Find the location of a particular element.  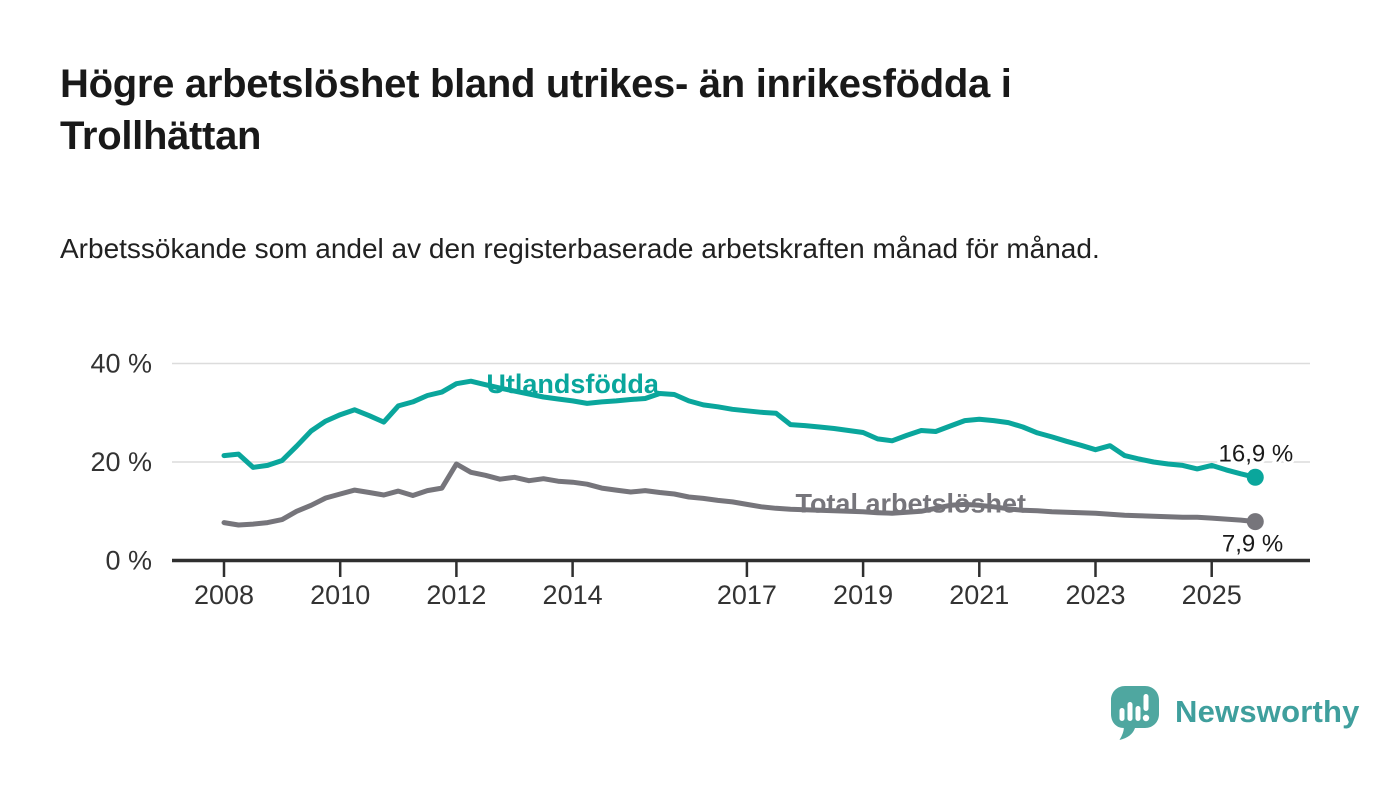

brand-footer: Newsworthy is located at coordinates (1234, 712).